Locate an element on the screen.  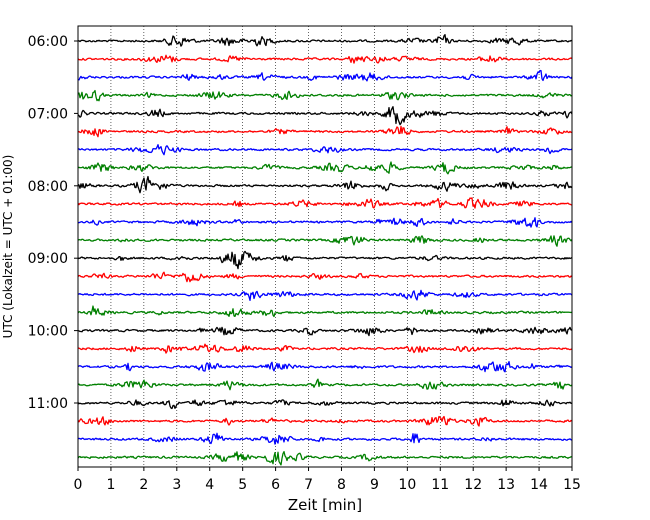
y-tick-label: 10:00 is located at coordinates (48, 332).